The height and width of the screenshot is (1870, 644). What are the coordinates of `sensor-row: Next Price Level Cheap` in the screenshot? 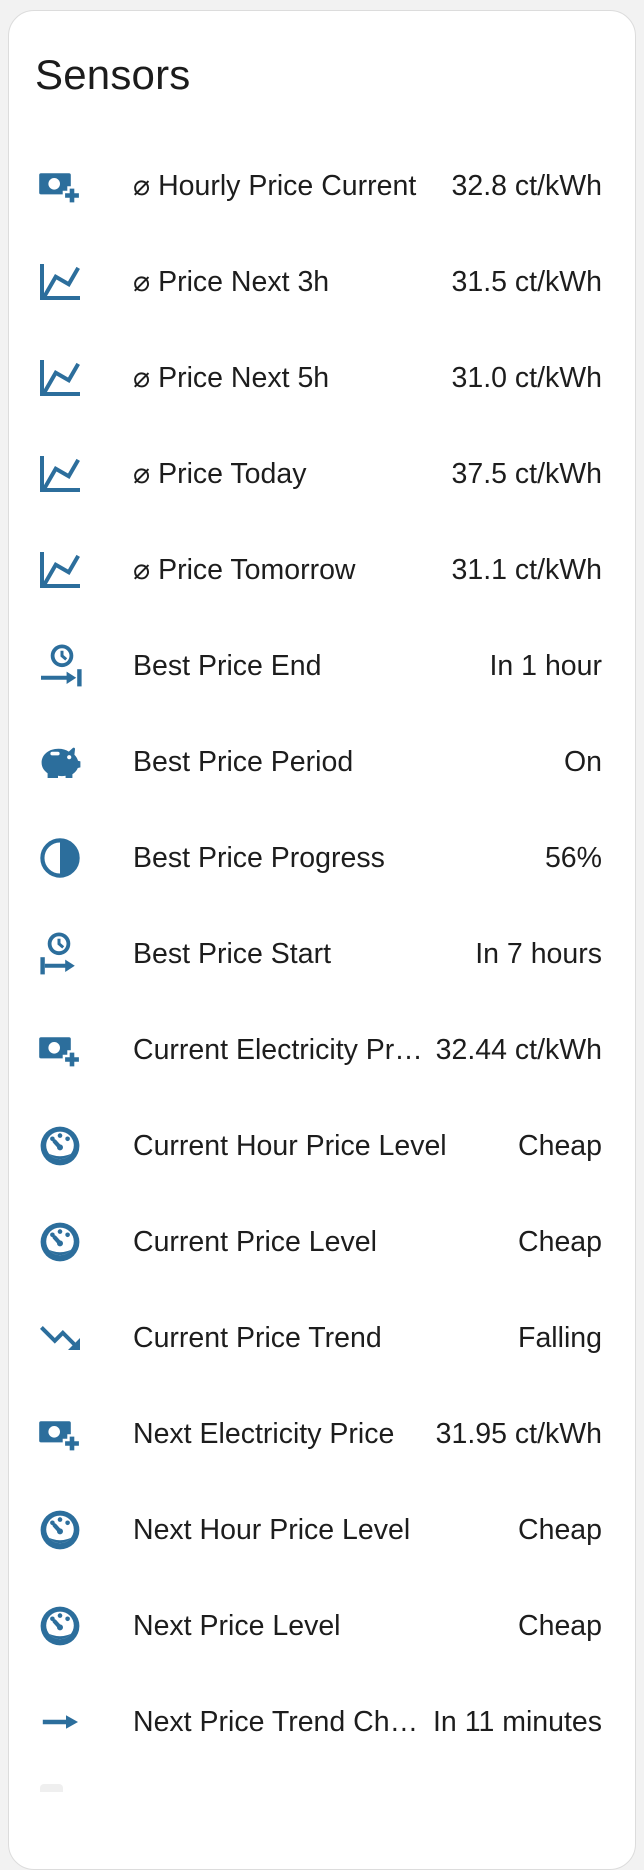 It's located at (322, 1626).